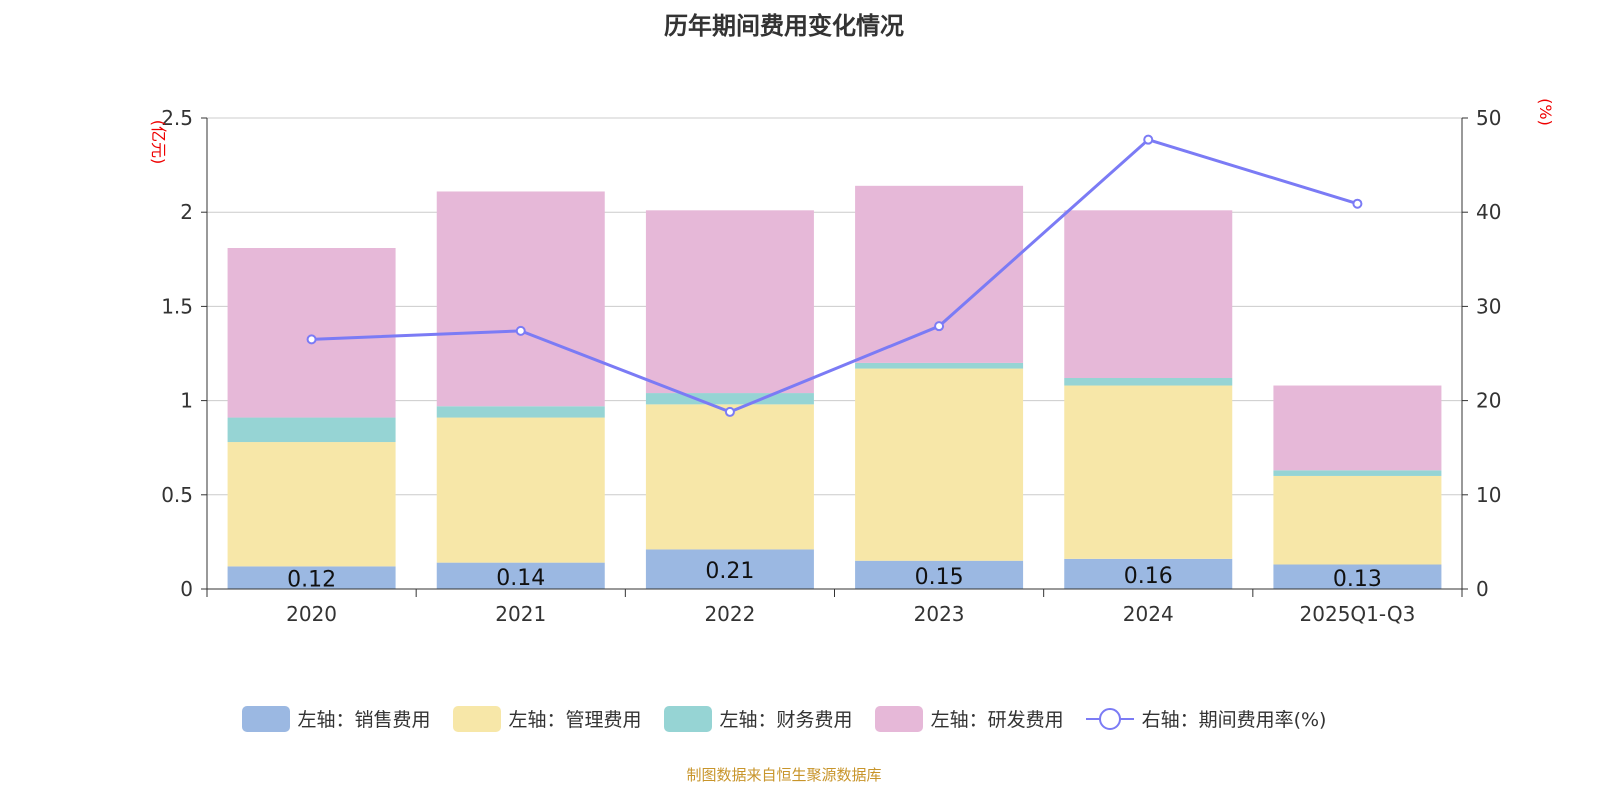 Image resolution: width=1600 pixels, height=800 pixels. What do you see at coordinates (1357, 579) in the screenshot?
I see `bar-data-label: 0.13` at bounding box center [1357, 579].